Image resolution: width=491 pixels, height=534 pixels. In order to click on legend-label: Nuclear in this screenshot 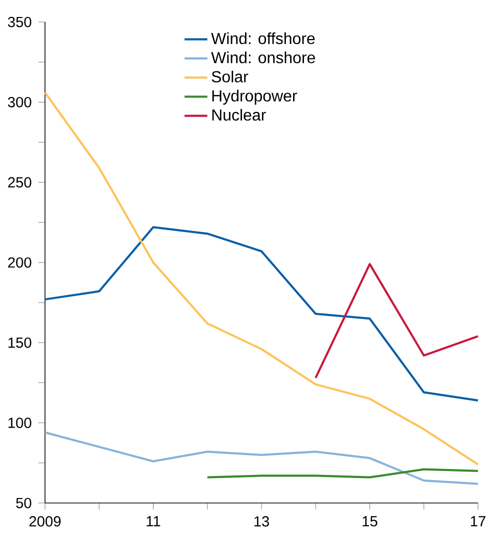, I will do `click(239, 114)`.